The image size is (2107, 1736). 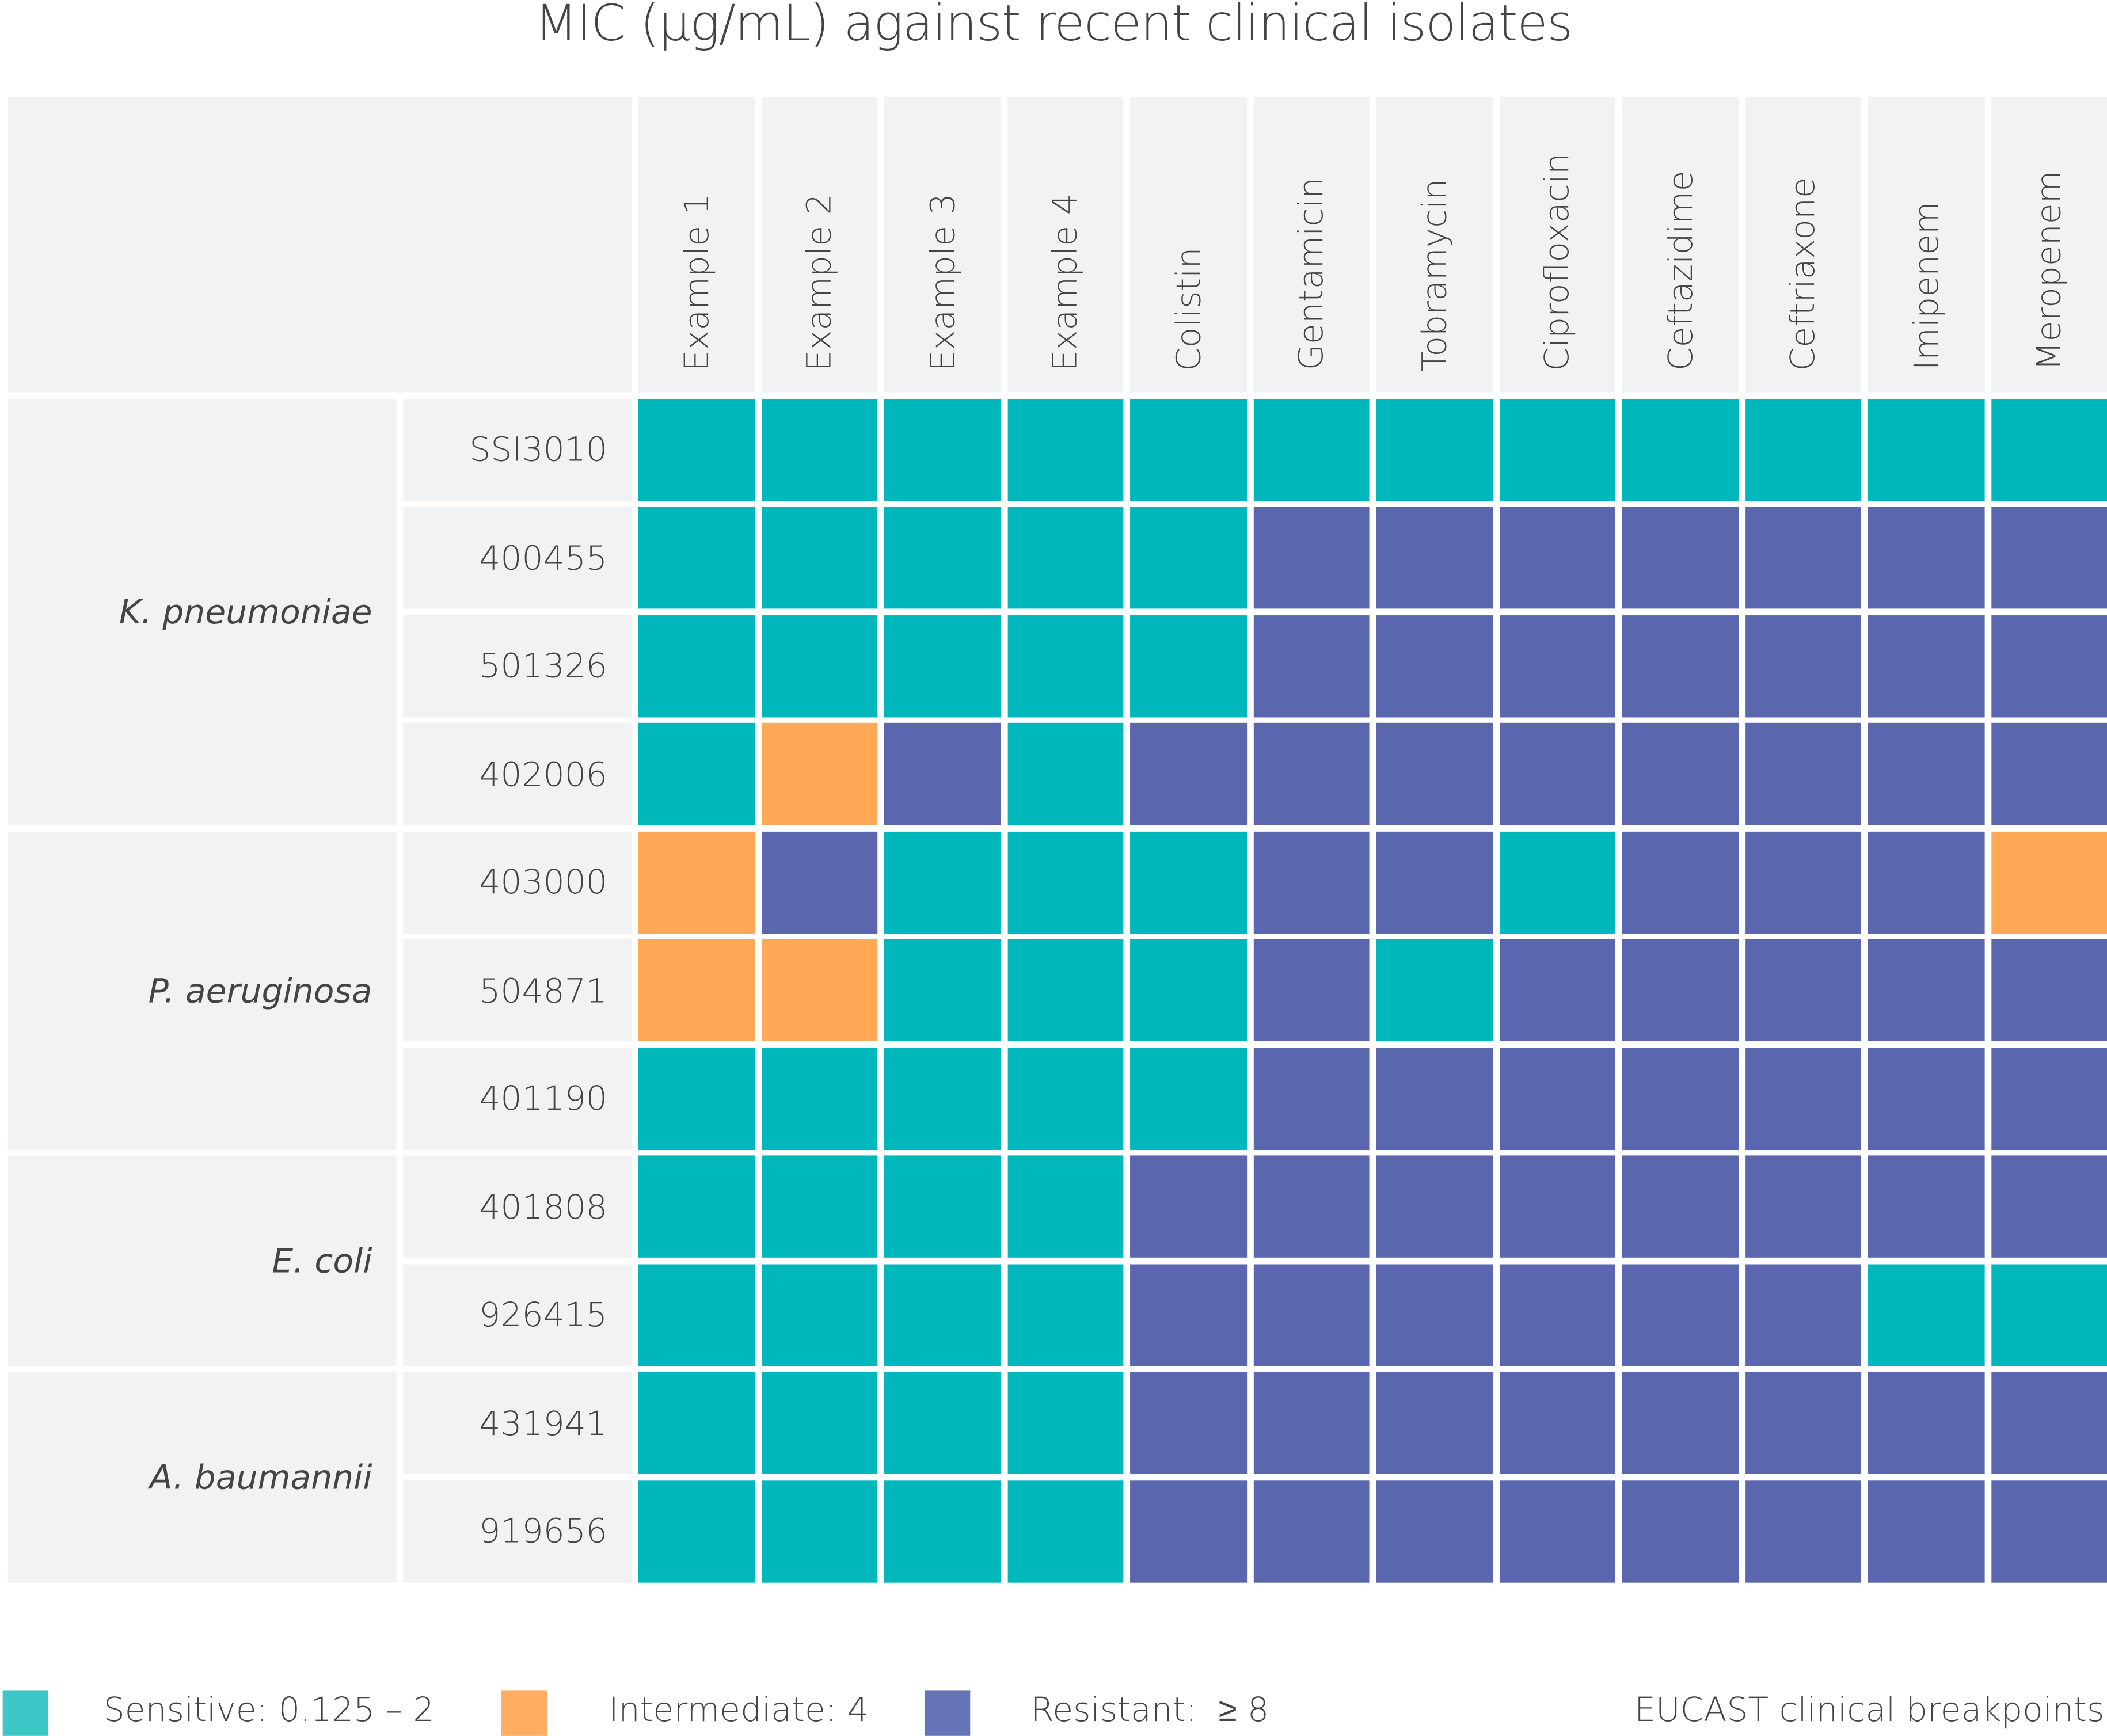 What do you see at coordinates (696, 282) in the screenshot?
I see `label: Example 1` at bounding box center [696, 282].